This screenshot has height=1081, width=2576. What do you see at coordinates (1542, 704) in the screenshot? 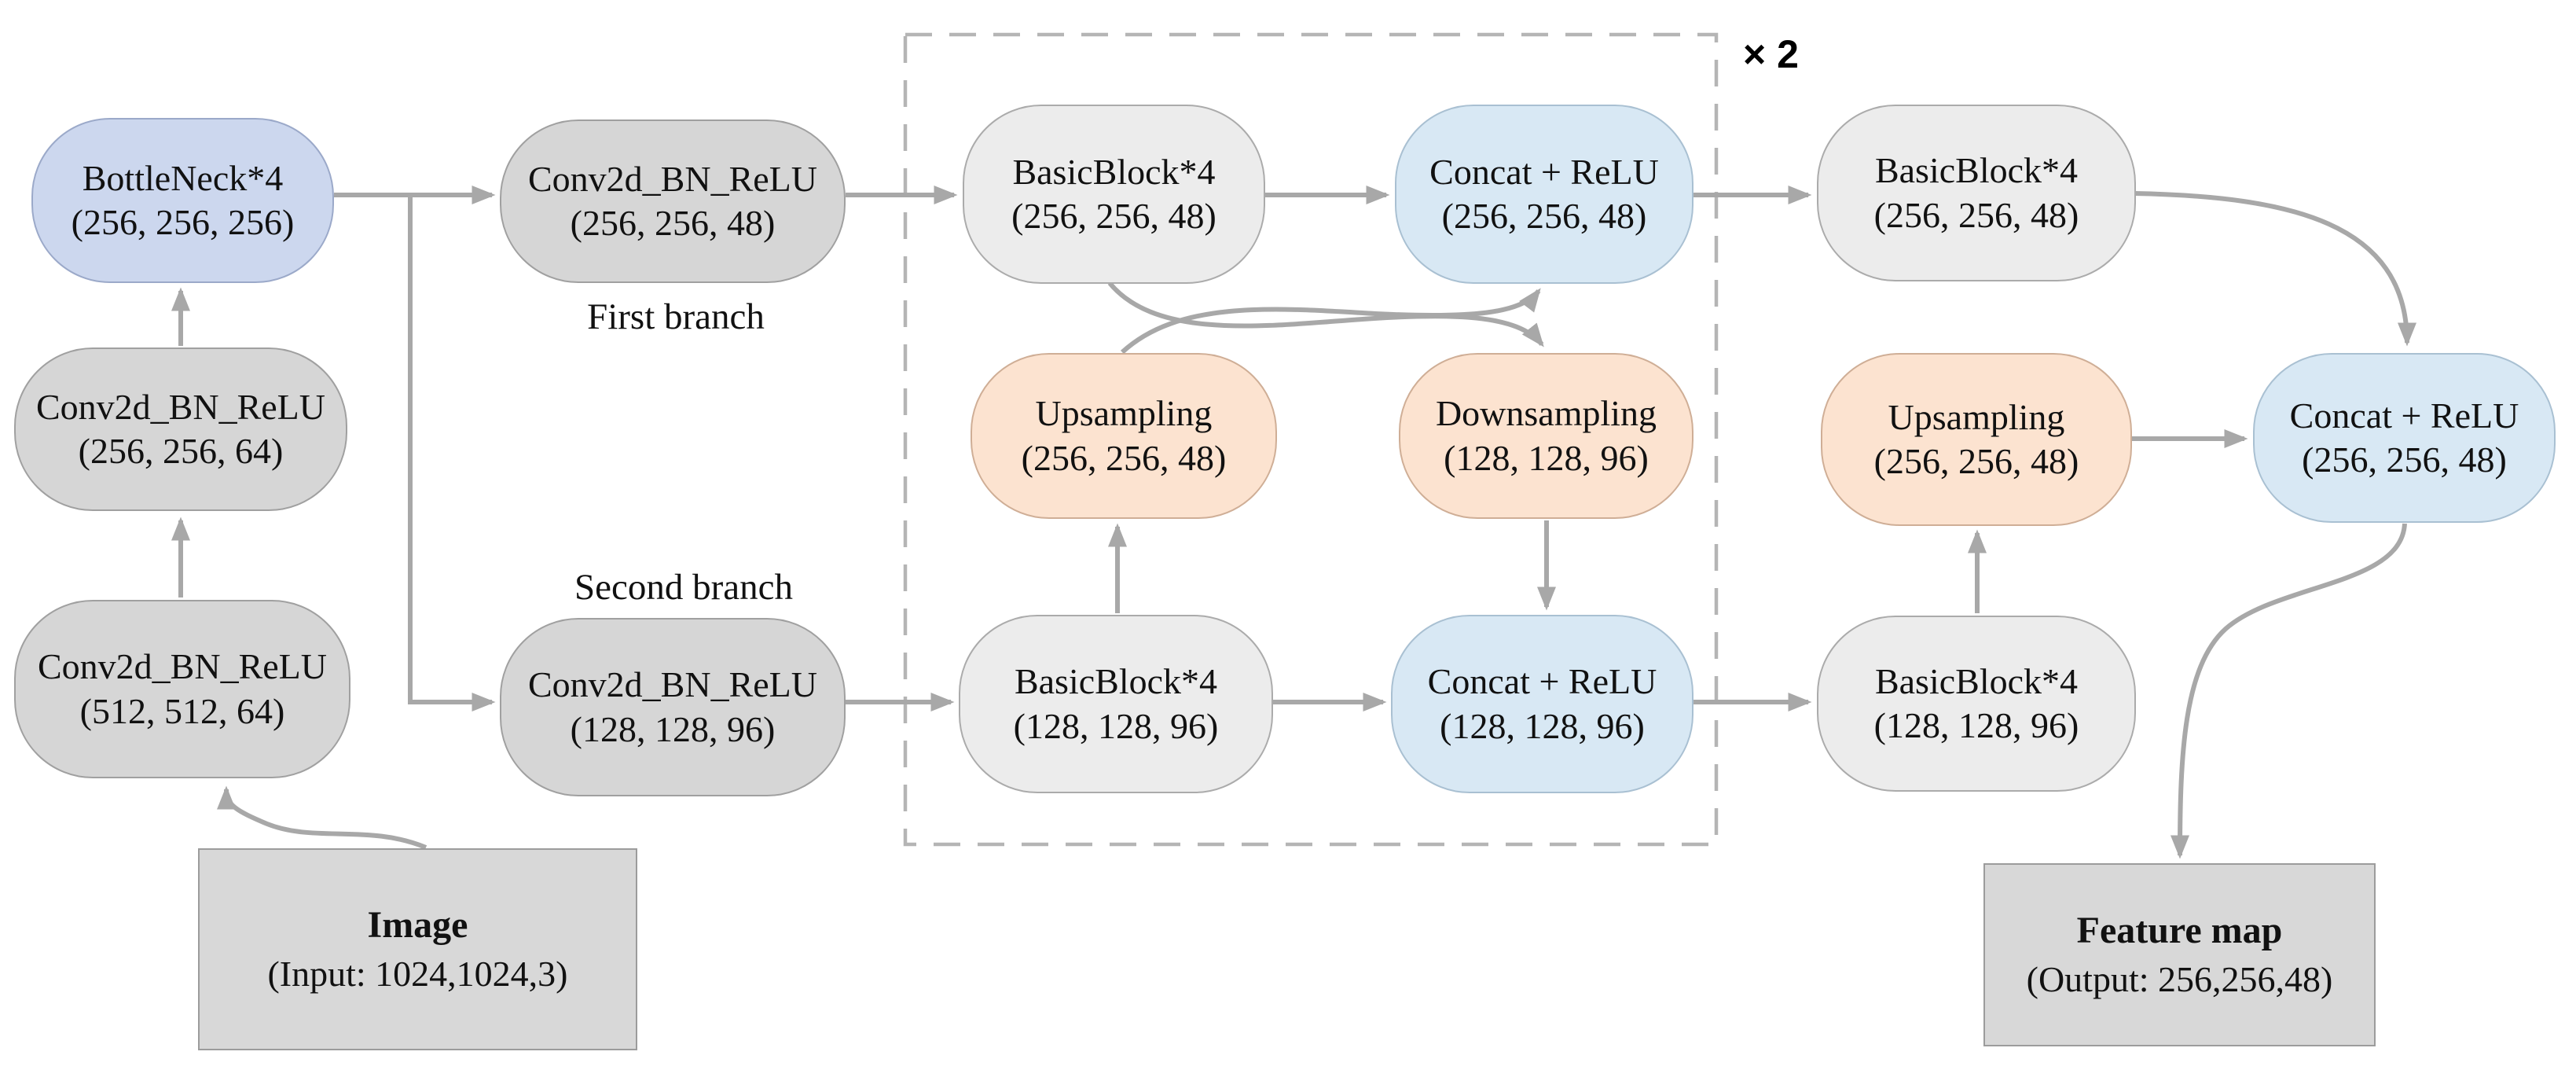
I see `node-concat-bottom: Concat + ReLU (128, 128, 96)` at bounding box center [1542, 704].